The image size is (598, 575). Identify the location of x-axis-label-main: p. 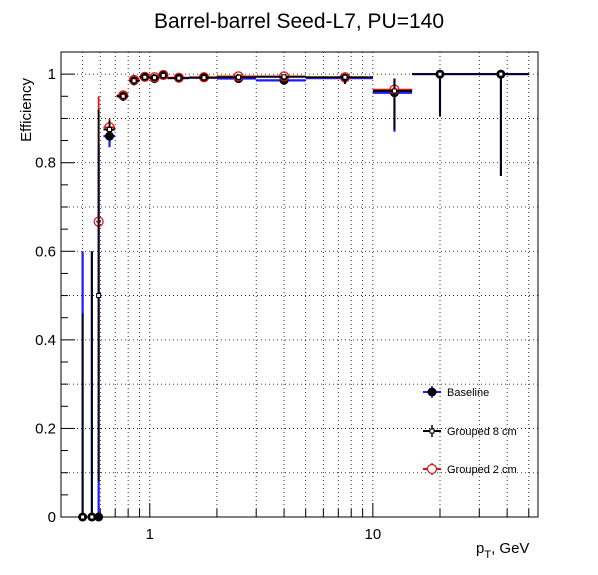
(480, 548).